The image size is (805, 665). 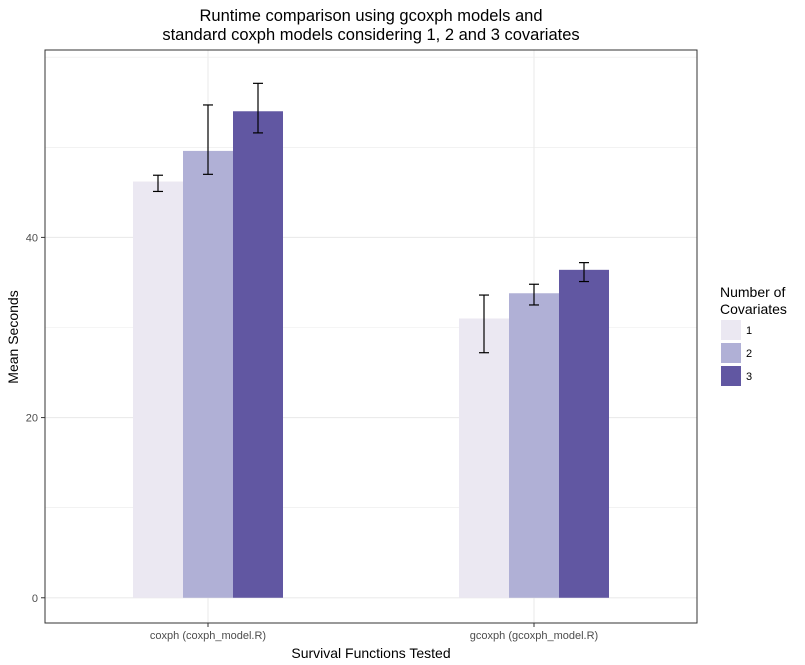 I want to click on y-axis-title: Mean Seconds, so click(x=13, y=336).